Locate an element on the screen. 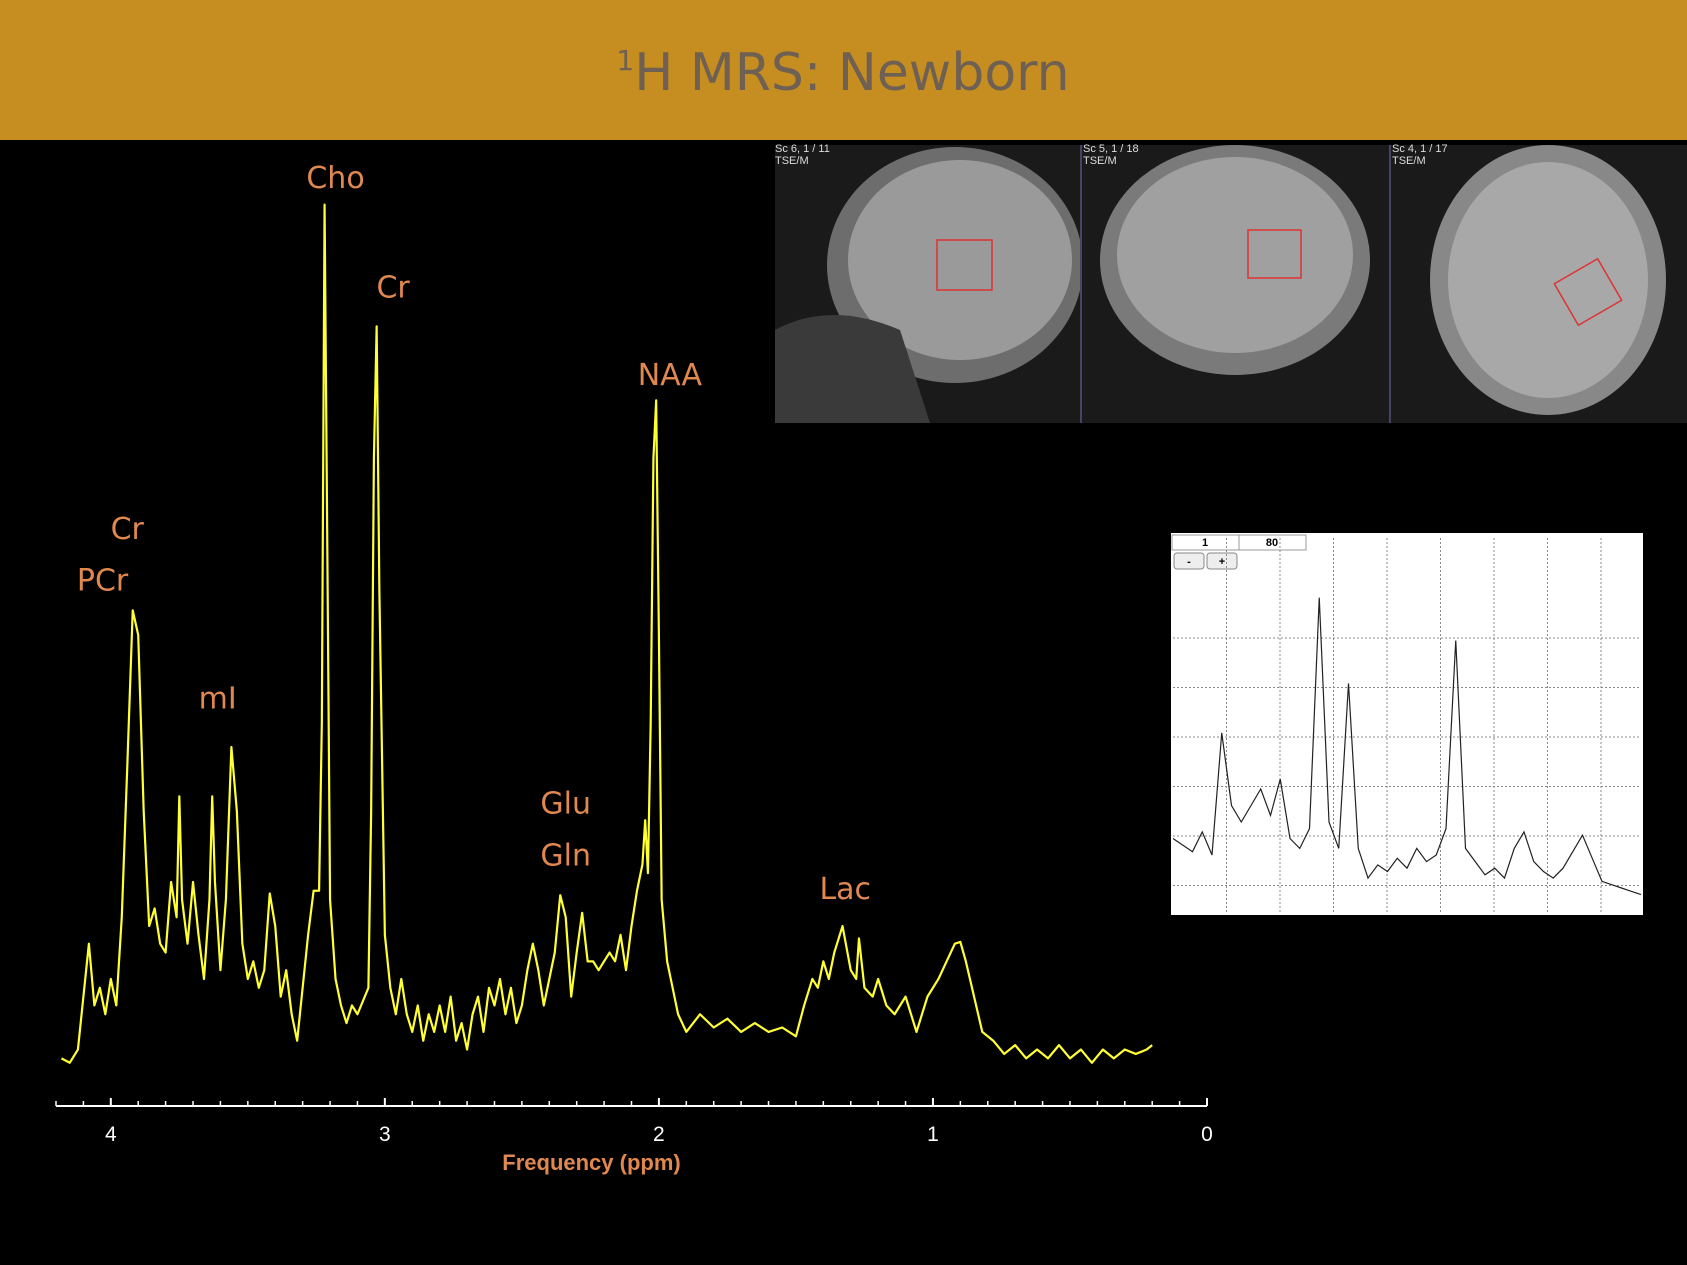  inset-field-text: 1 is located at coordinates (1205, 543).